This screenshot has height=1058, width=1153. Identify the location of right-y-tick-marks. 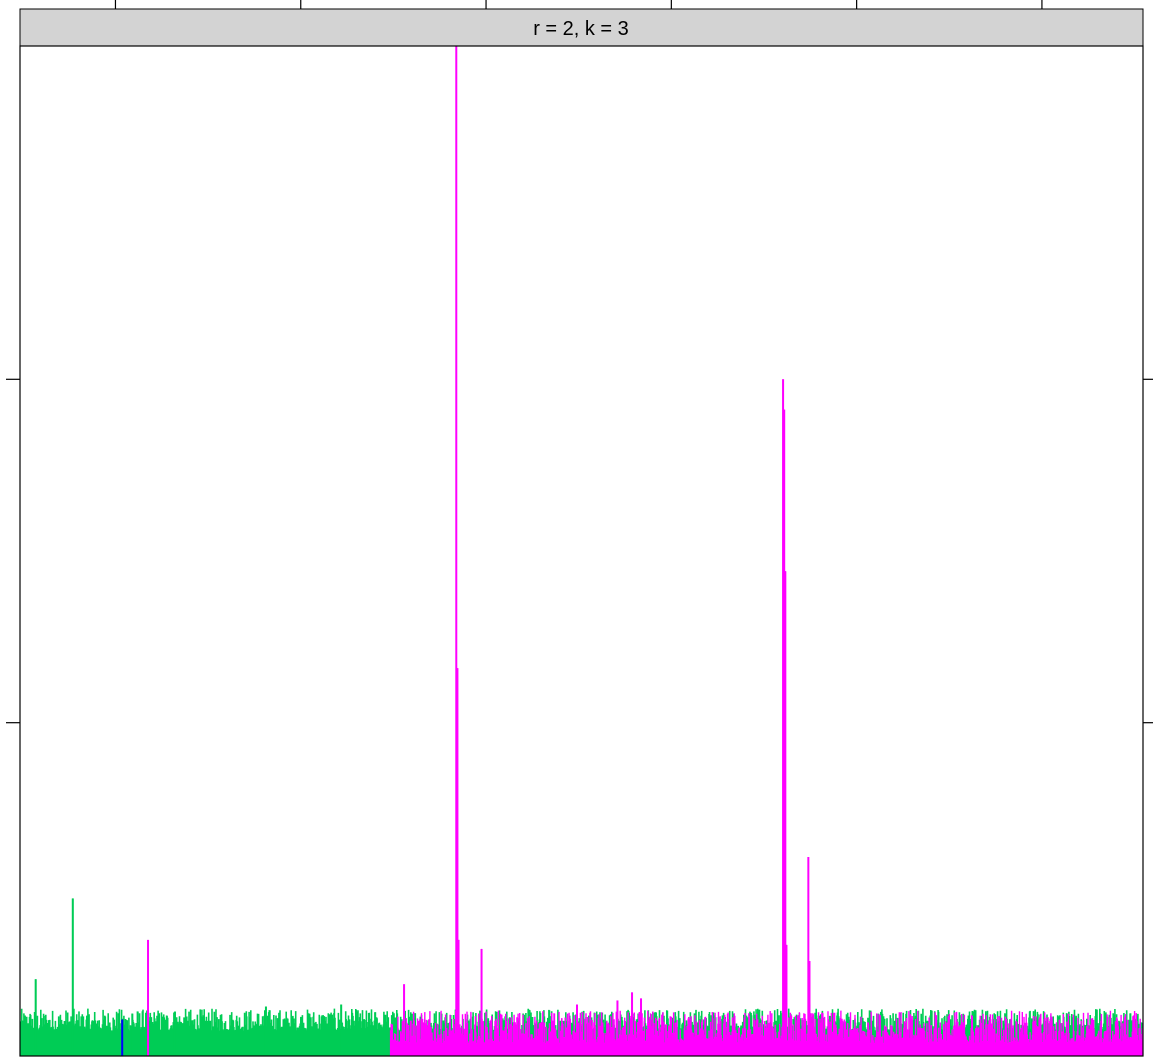
(1148, 551).